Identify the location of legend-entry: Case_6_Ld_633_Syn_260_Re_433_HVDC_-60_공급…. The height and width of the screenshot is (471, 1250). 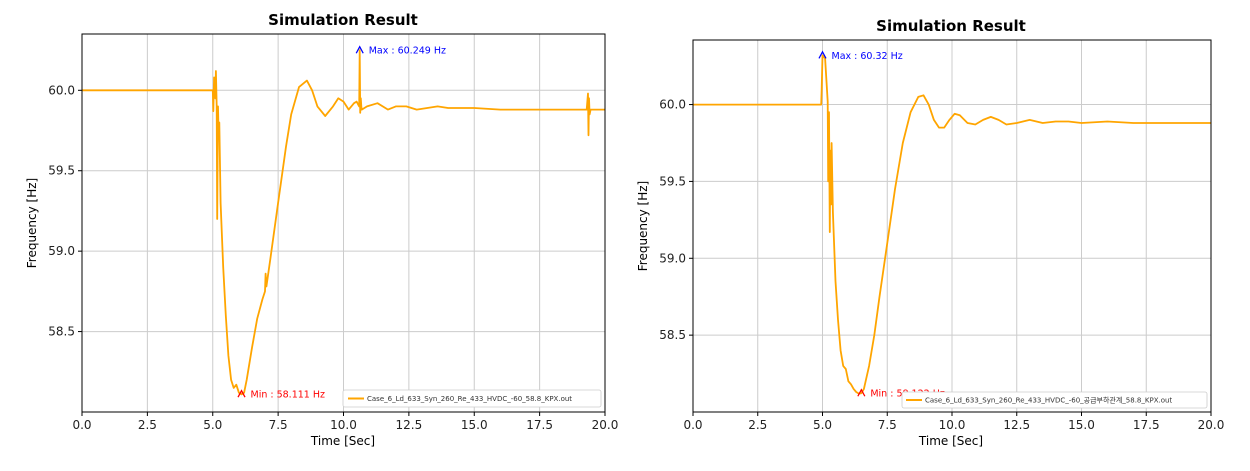
(1048, 400).